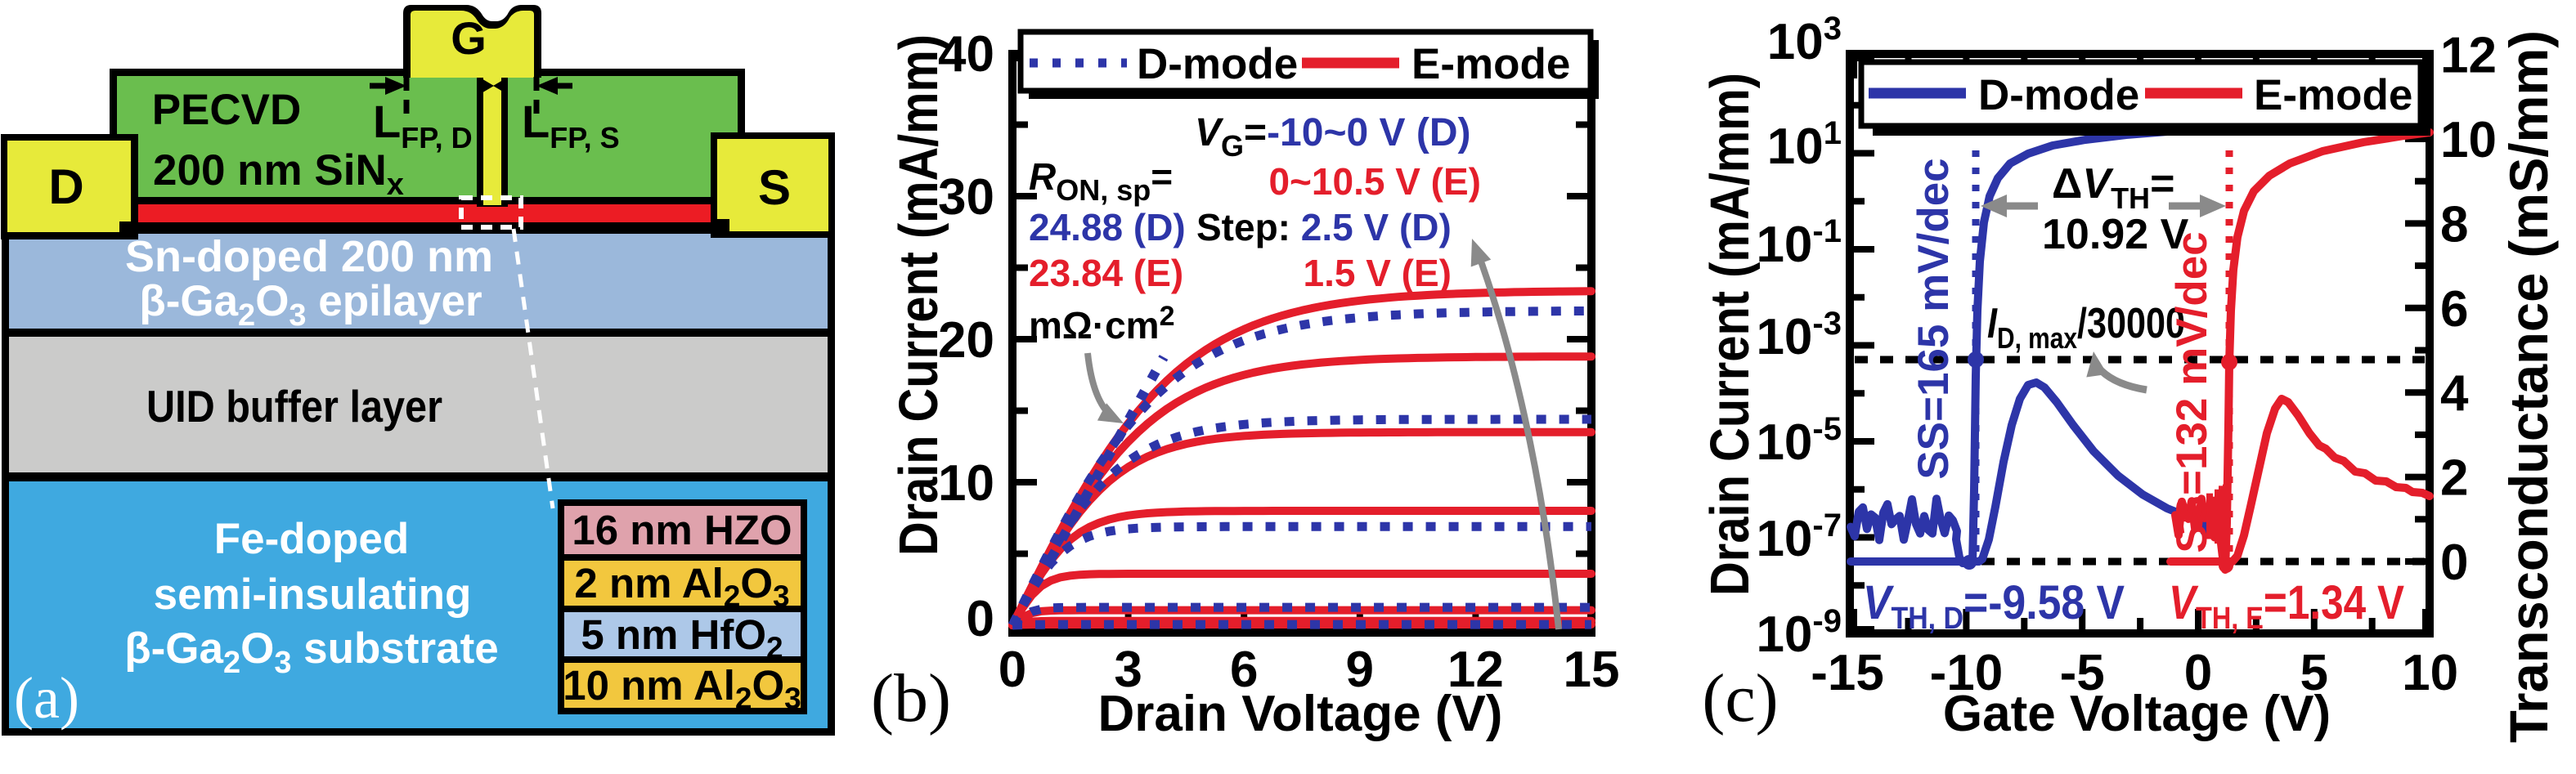 This screenshot has width=2576, height=774. What do you see at coordinates (1128, 670) in the screenshot?
I see `svg-text: 3` at bounding box center [1128, 670].